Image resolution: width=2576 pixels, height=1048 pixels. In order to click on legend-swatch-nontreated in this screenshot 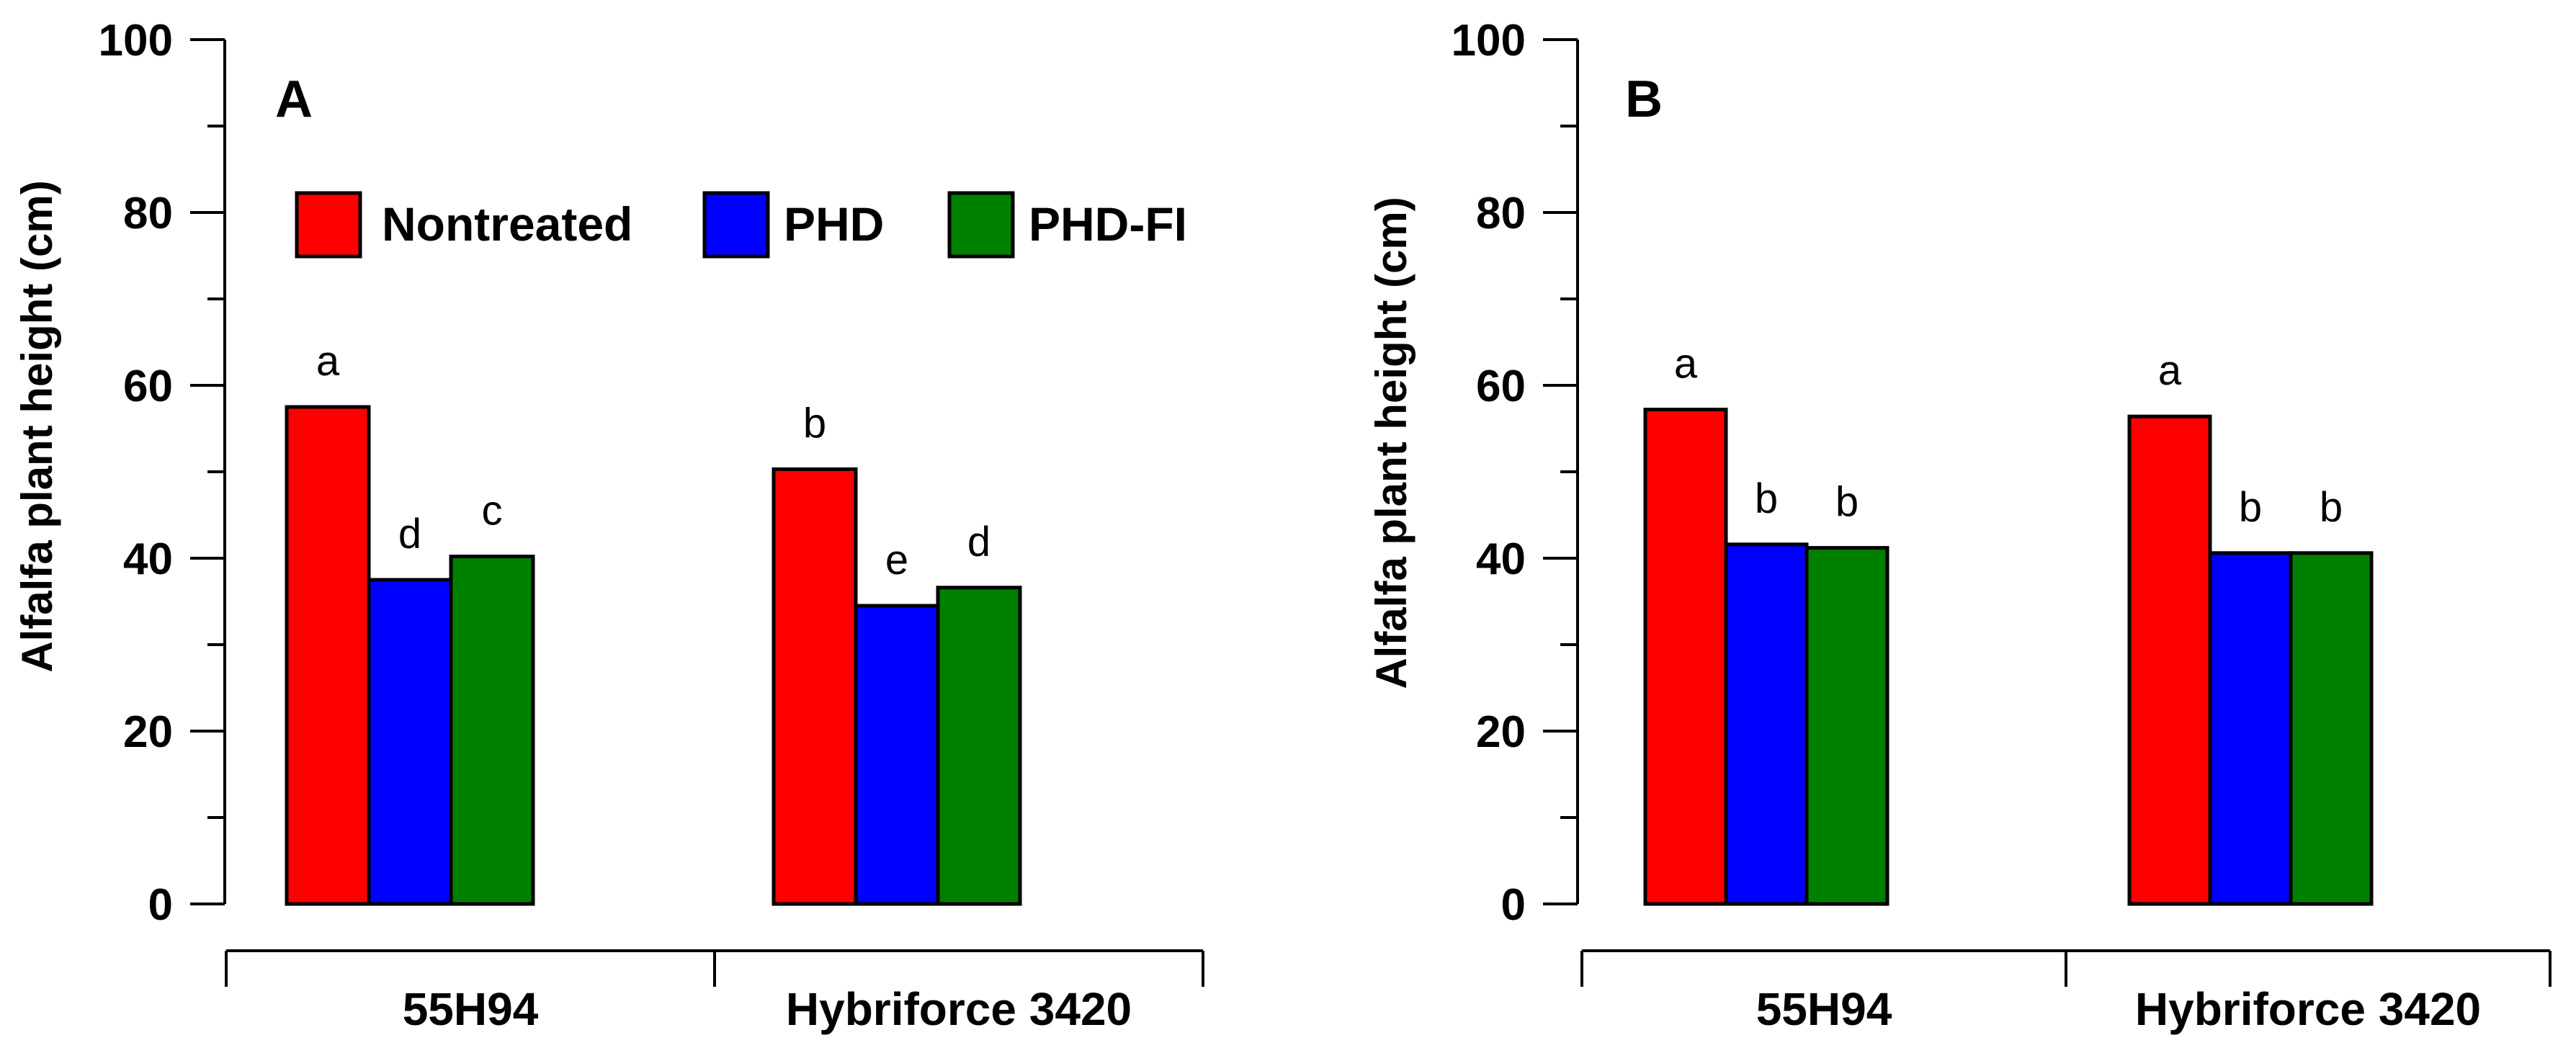, I will do `click(328, 225)`.